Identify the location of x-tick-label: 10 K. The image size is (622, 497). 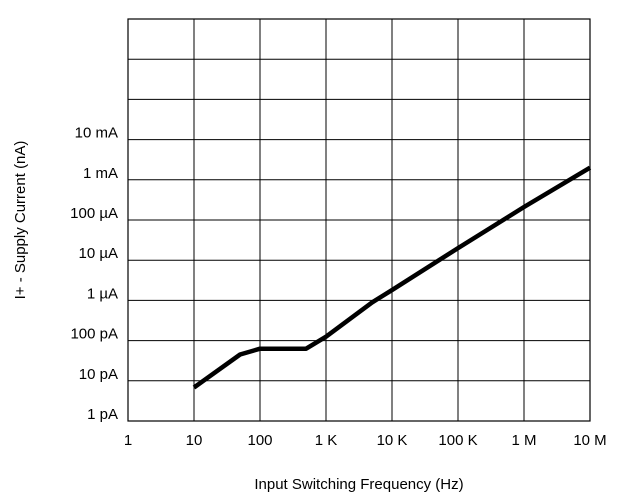
(392, 440).